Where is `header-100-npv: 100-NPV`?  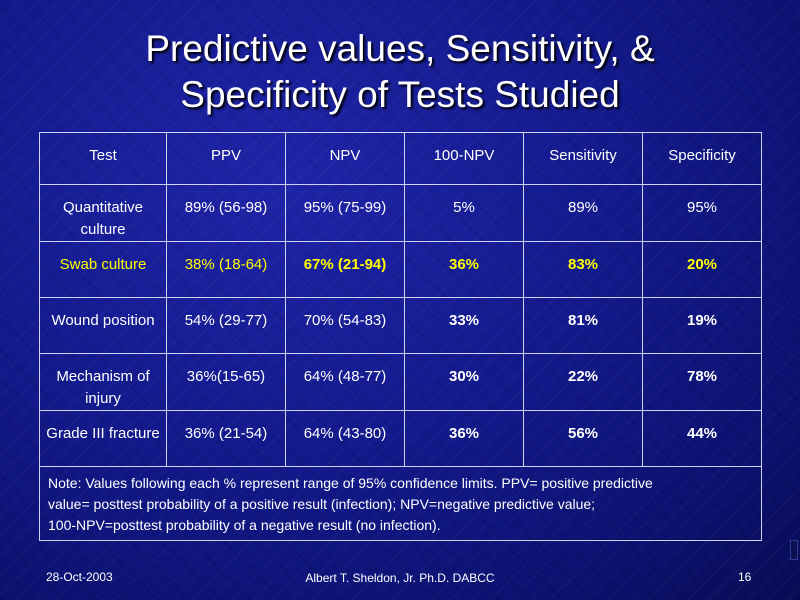 header-100-npv: 100-NPV is located at coordinates (464, 158).